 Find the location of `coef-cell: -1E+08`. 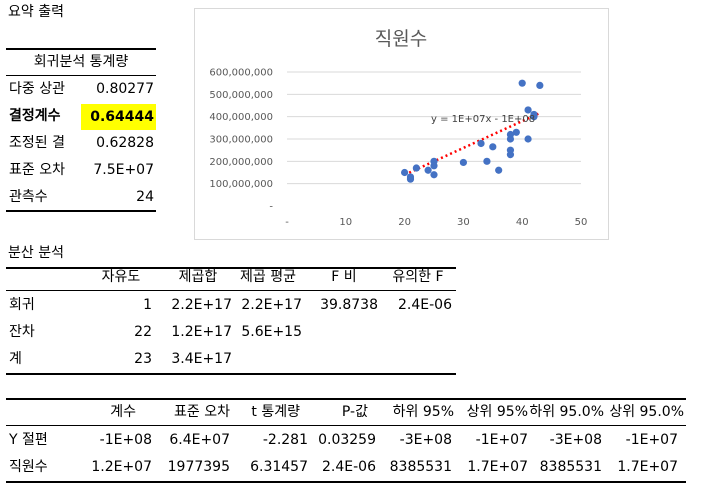

coef-cell: -1E+08 is located at coordinates (125, 440).